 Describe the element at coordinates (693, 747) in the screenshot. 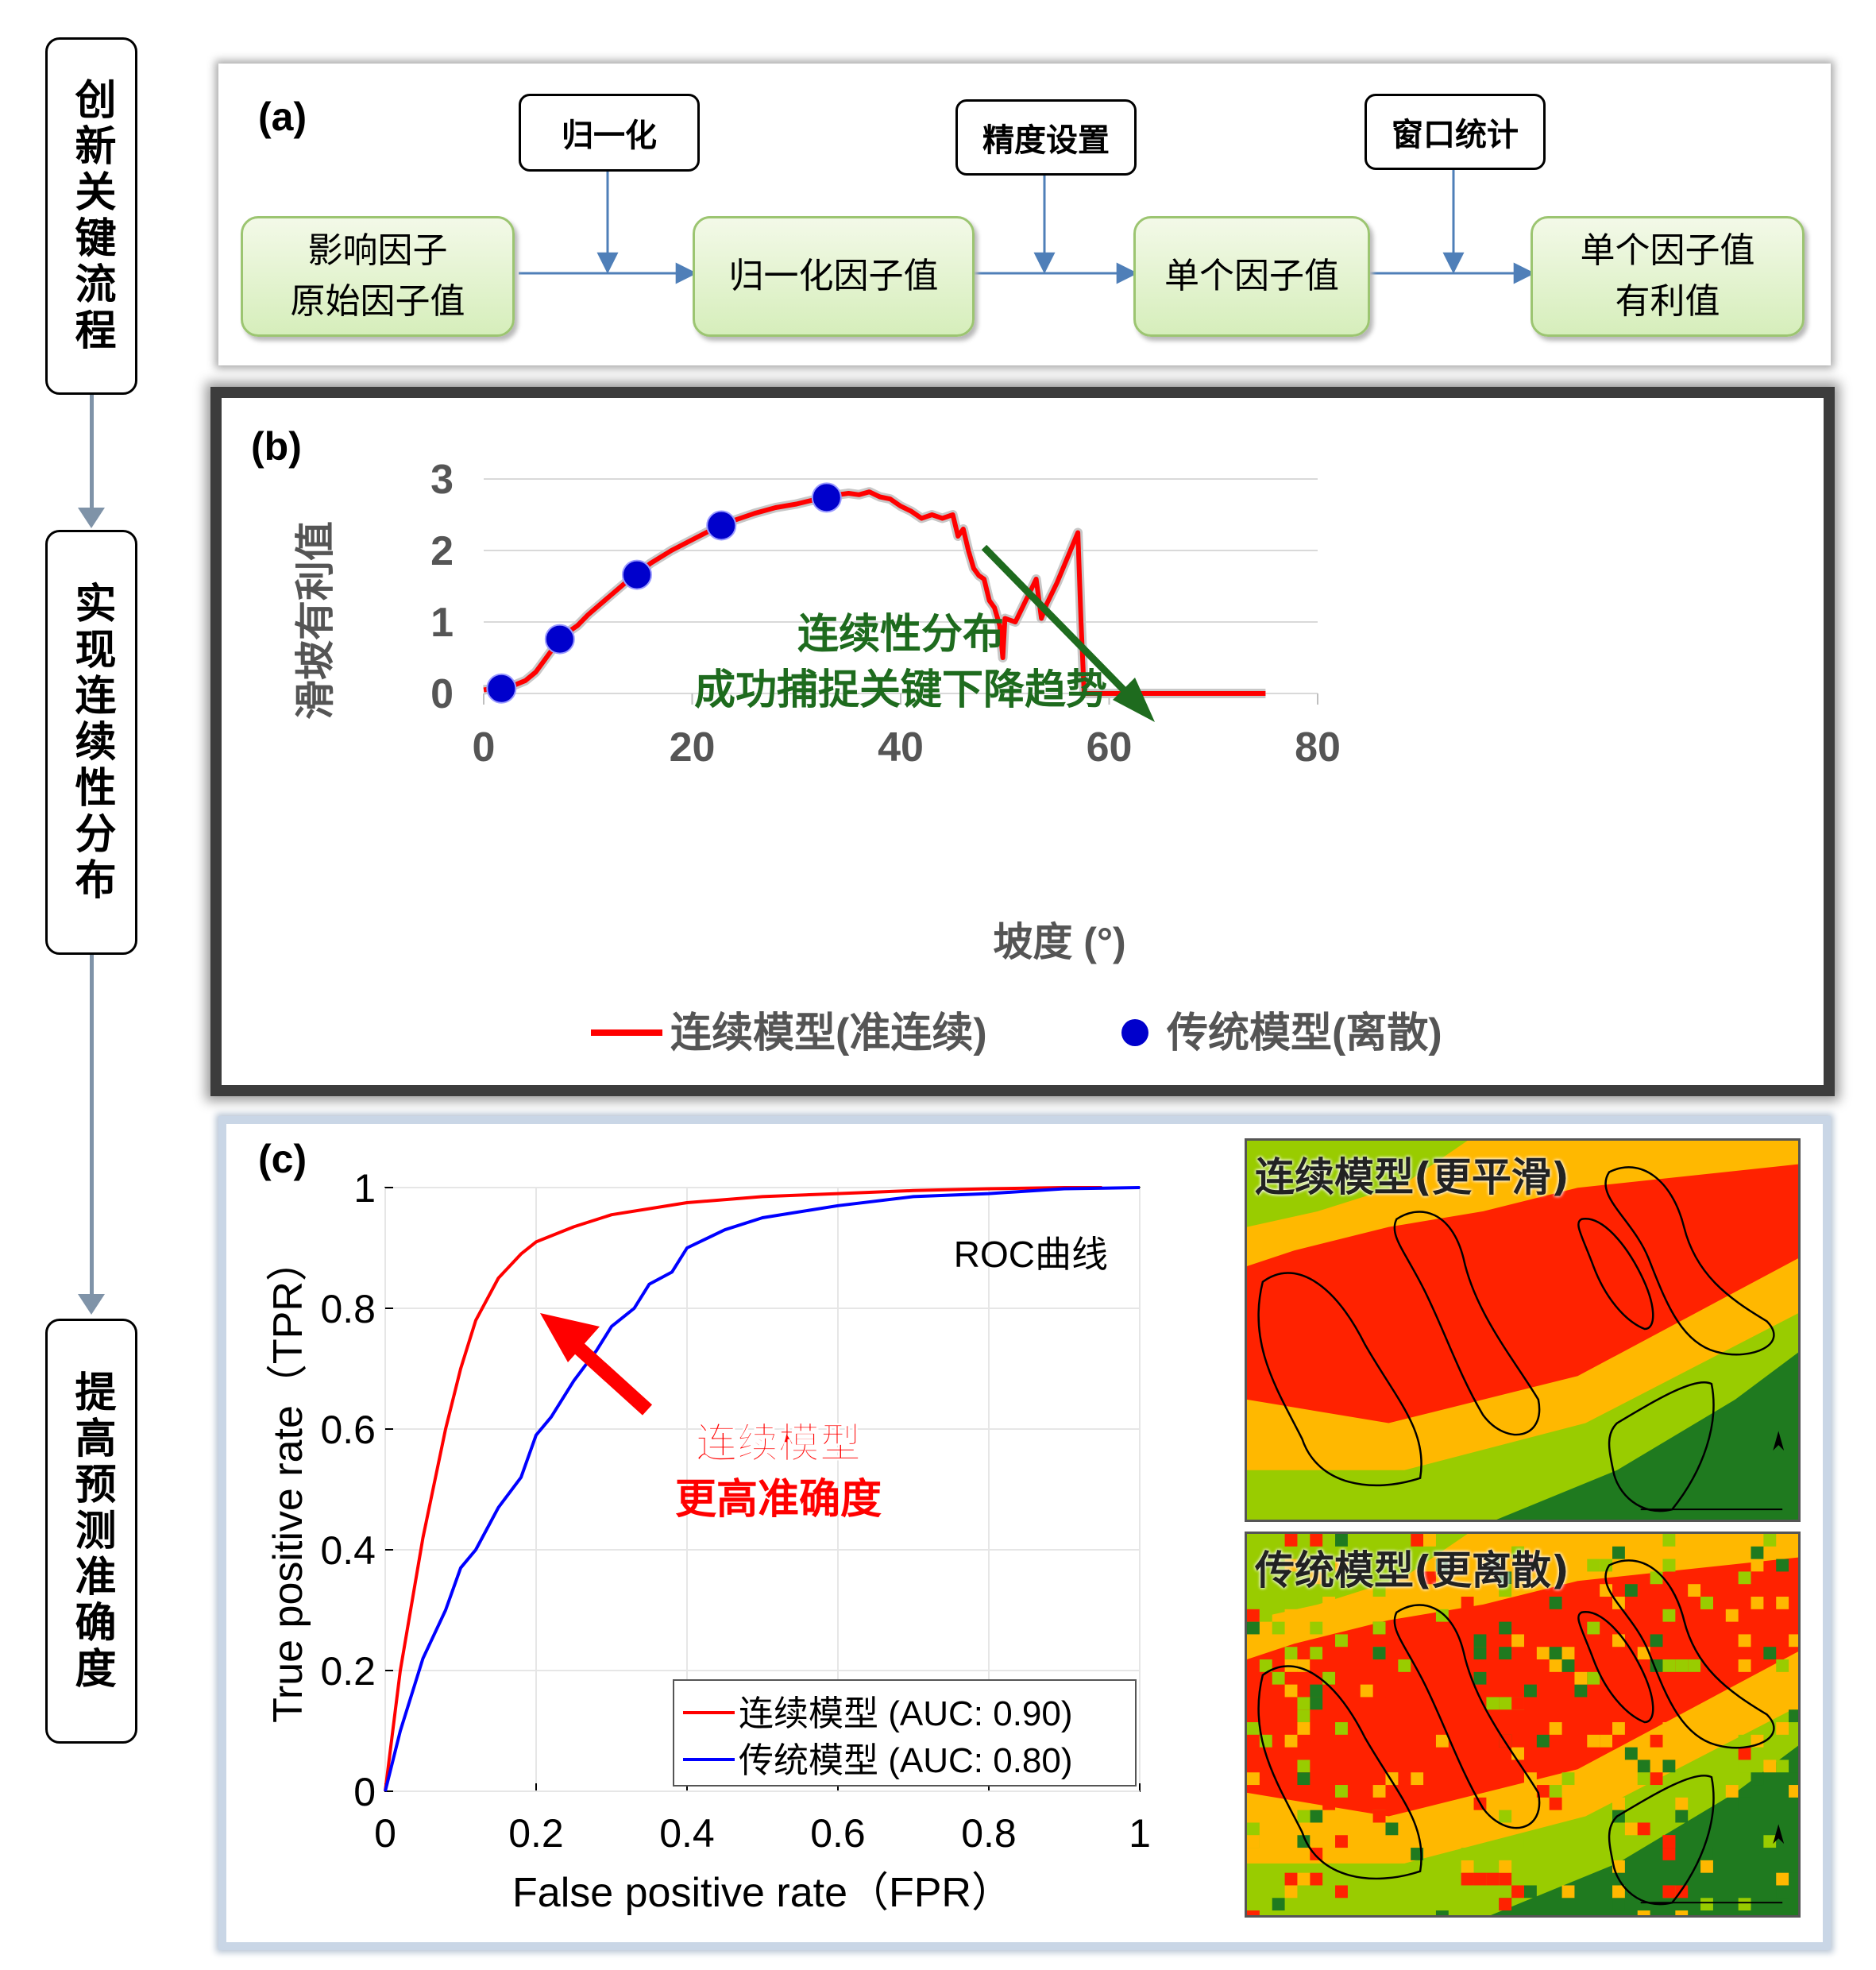

I see `x-tick-label: 20` at that location.